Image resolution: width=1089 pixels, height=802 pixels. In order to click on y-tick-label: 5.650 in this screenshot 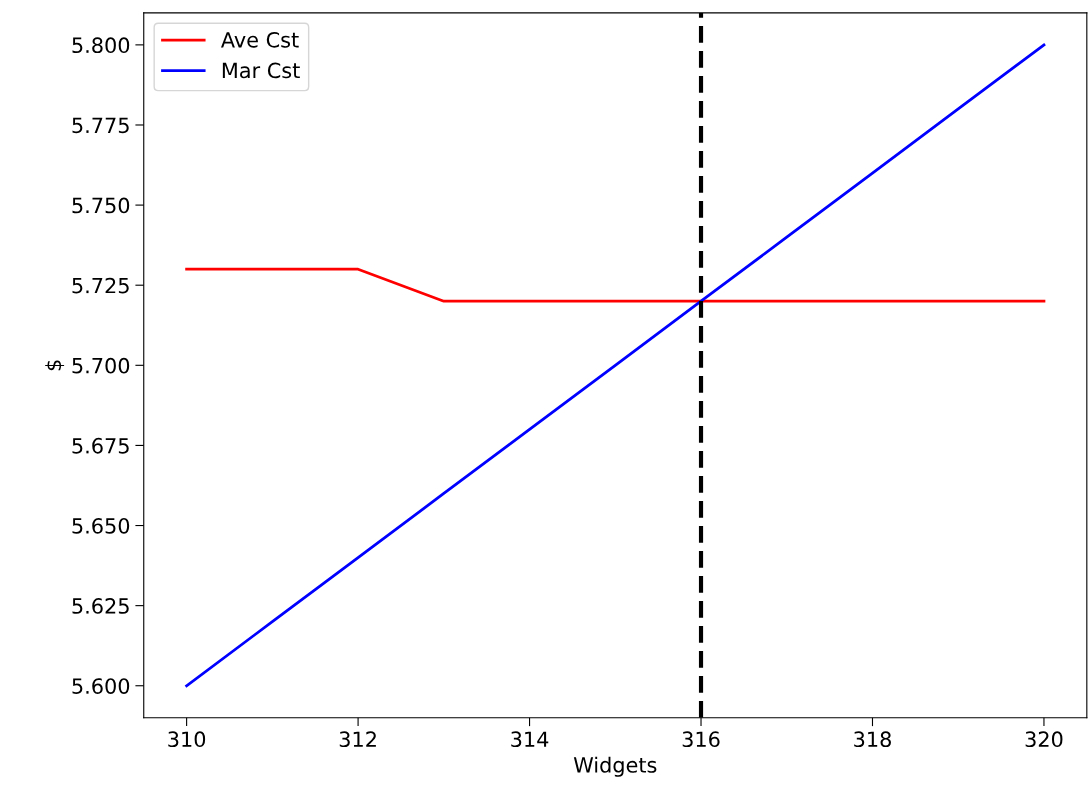, I will do `click(101, 525)`.